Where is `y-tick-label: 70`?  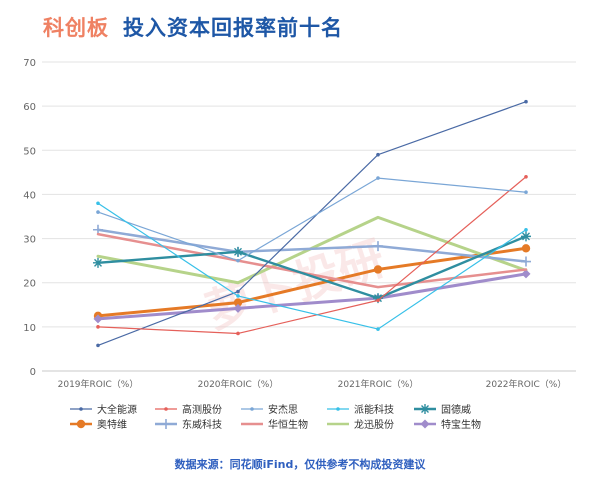 y-tick-label: 70 is located at coordinates (29, 63).